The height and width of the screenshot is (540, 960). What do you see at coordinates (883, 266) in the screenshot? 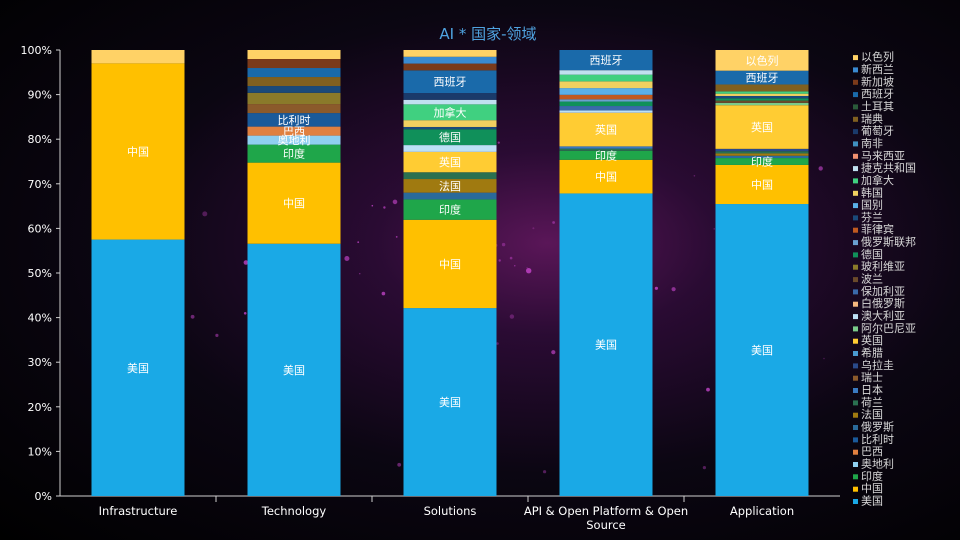
I see `legend-entry: 玻利维亚` at bounding box center [883, 266].